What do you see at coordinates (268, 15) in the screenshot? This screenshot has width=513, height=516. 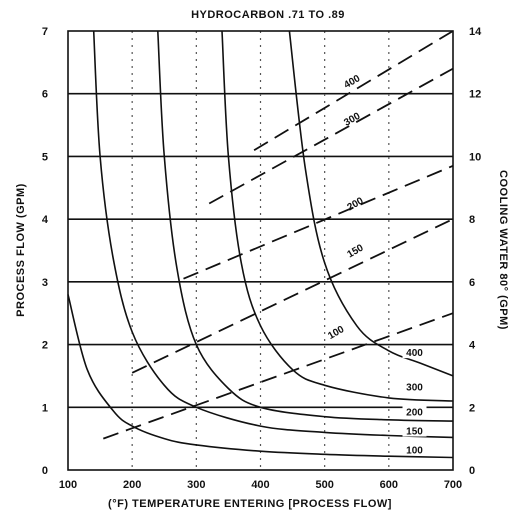 I see `chart-title: HYDROCARBON .71 TO .89` at bounding box center [268, 15].